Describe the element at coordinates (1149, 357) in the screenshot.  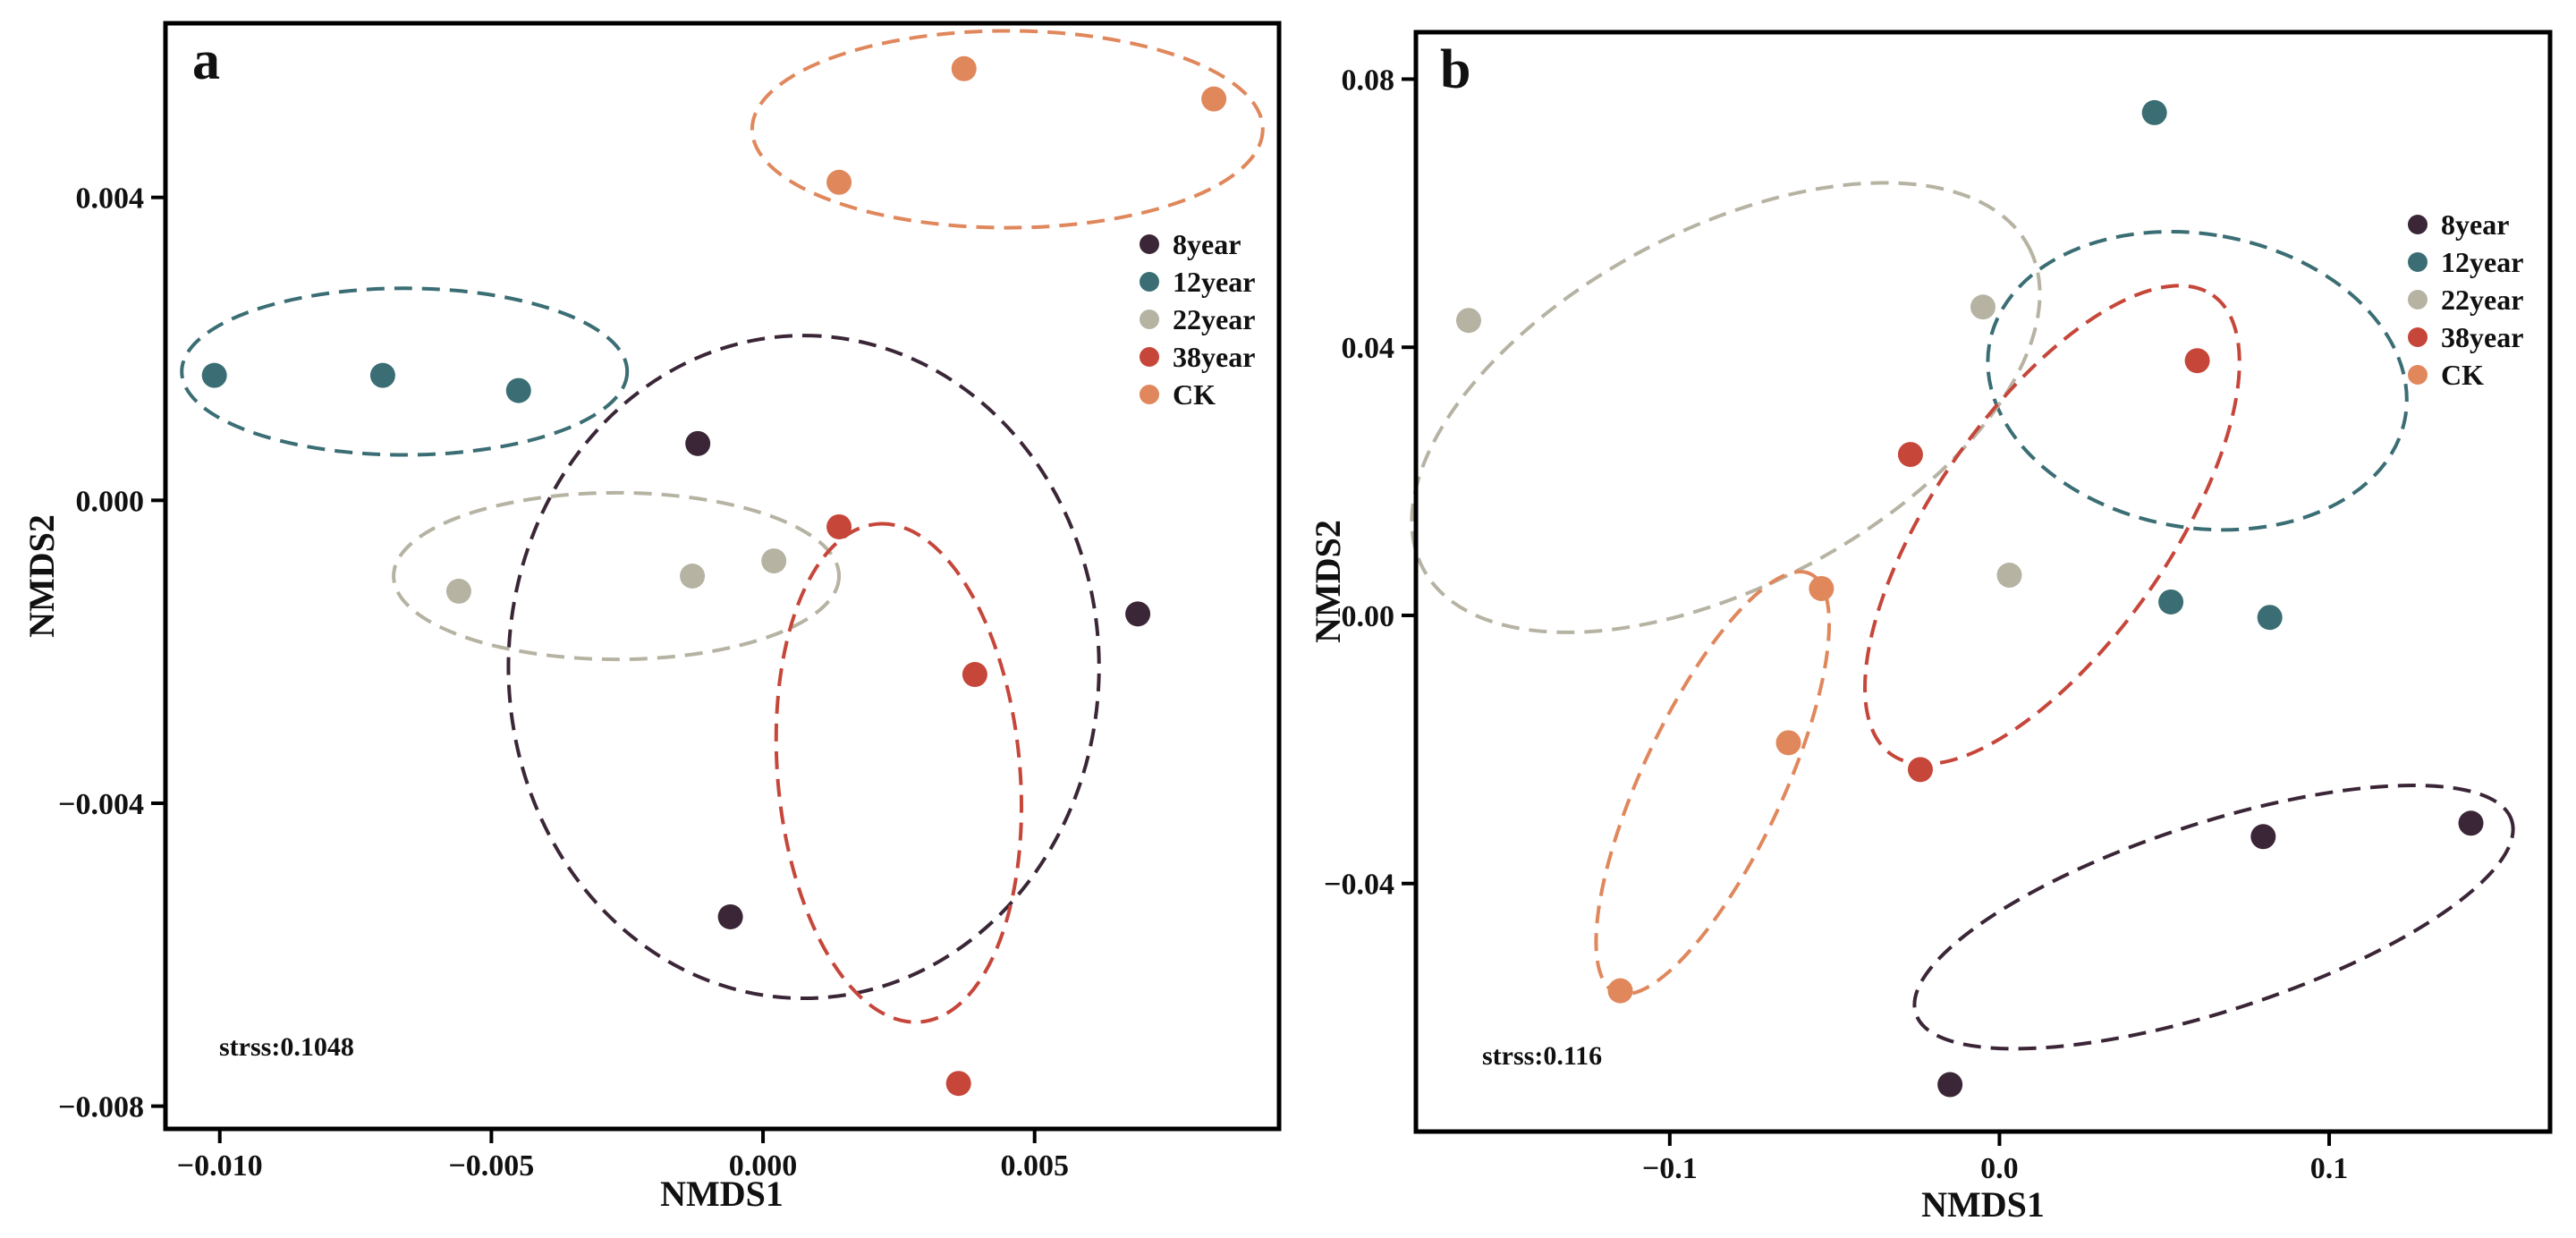
I see `panel-a-legend-marker-38year` at that location.